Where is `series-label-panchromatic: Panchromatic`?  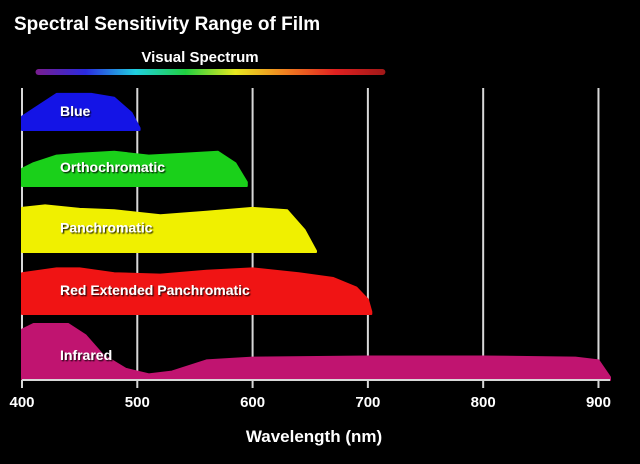 series-label-panchromatic: Panchromatic is located at coordinates (106, 228).